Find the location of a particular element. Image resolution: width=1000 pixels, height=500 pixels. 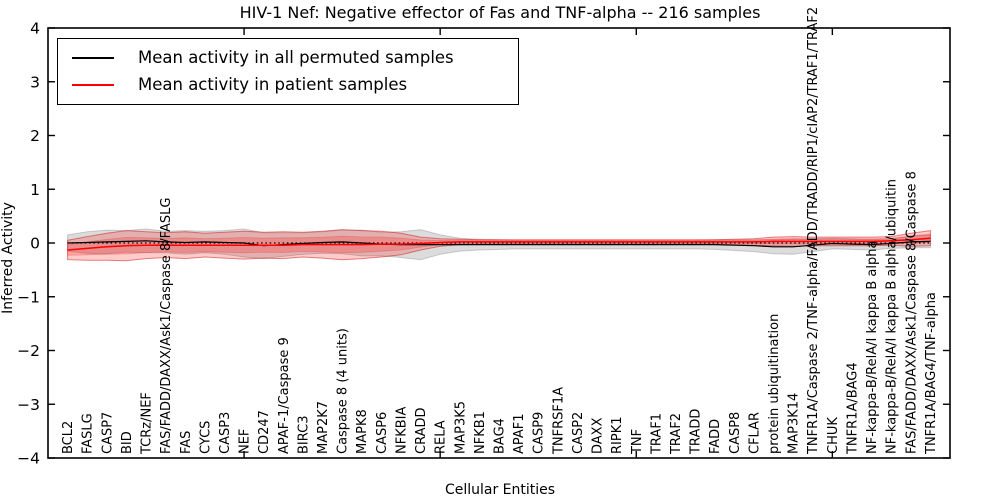

x-category-label: APAF1 is located at coordinates (519, 433).